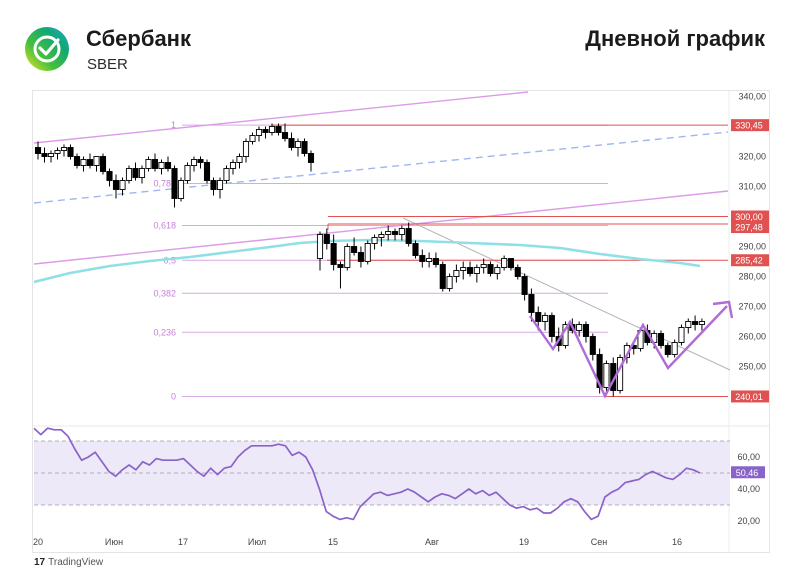  I want to click on price-axis-tick-label: 310,00, so click(752, 187).